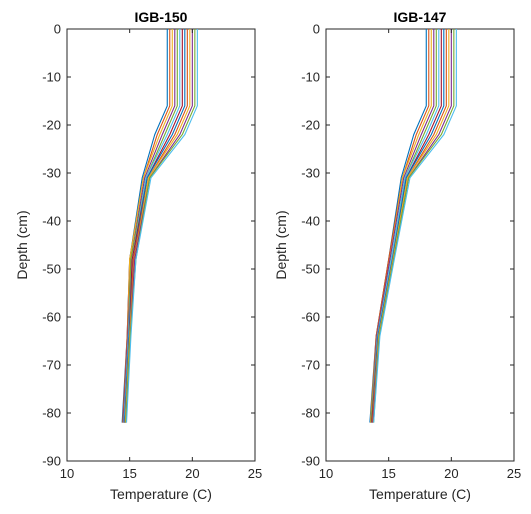 The width and height of the screenshot is (531, 514). Describe the element at coordinates (161, 17) in the screenshot. I see `chart-title: IGB-150` at that location.